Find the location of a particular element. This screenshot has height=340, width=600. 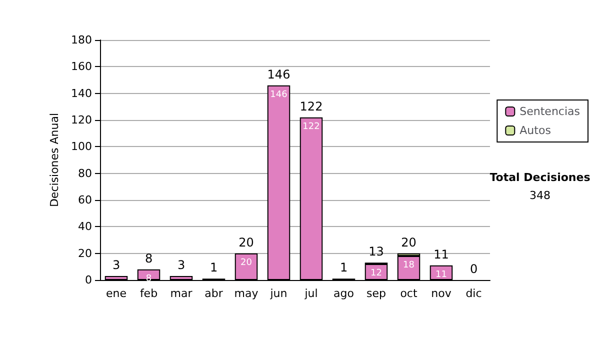

y-tick-label: 20 is located at coordinates (85, 253).